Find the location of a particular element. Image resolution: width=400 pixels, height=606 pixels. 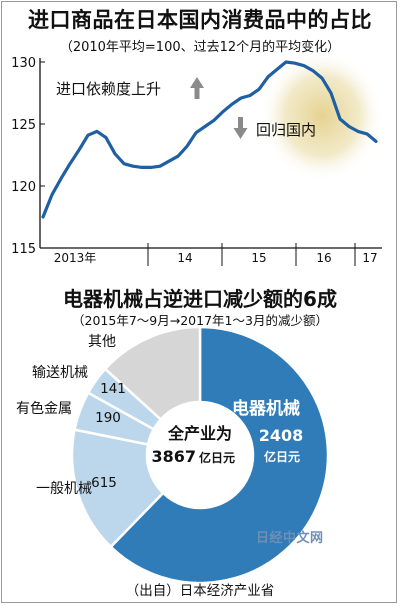

annotation-down-text: 回归国内 is located at coordinates (286, 130).